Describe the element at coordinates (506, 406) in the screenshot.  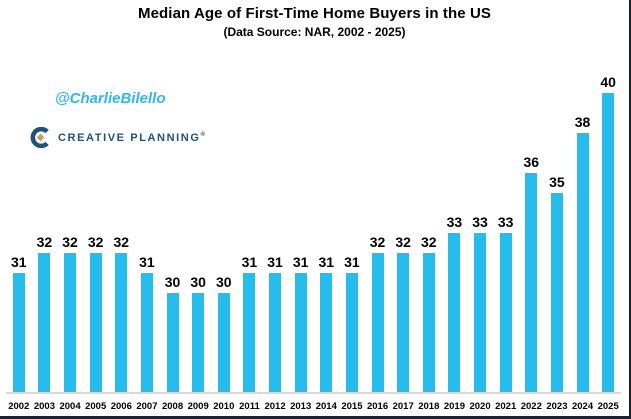
I see `x-tick-label: 2021` at that location.